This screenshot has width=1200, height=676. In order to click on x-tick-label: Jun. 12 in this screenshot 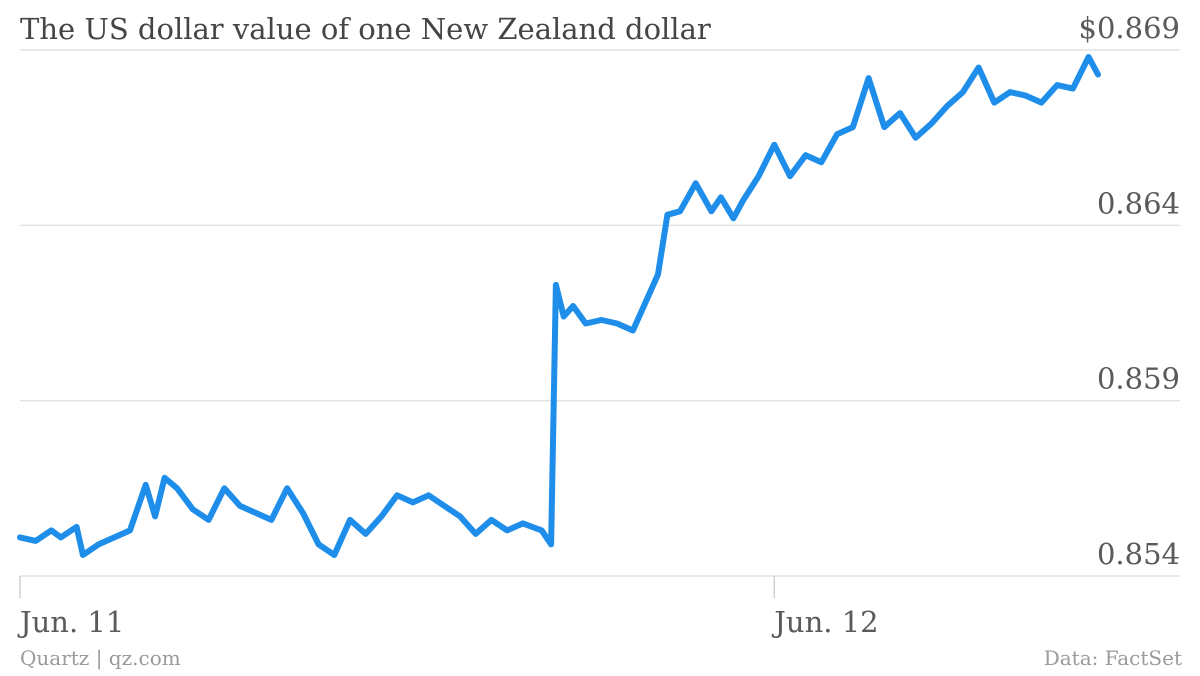, I will do `click(824, 622)`.